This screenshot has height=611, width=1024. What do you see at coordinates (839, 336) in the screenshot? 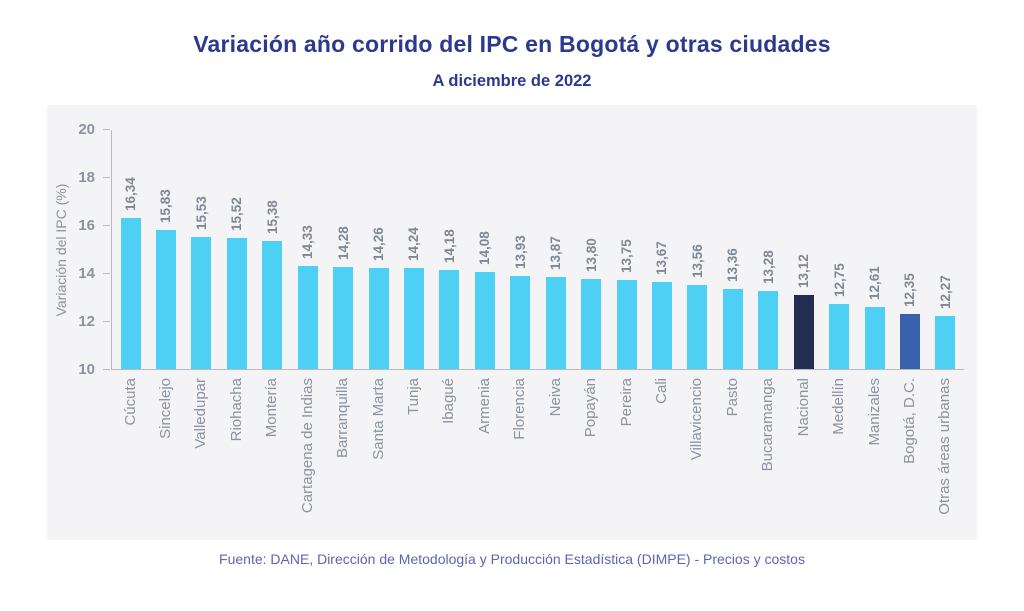
I see `bar-medell-n` at bounding box center [839, 336].